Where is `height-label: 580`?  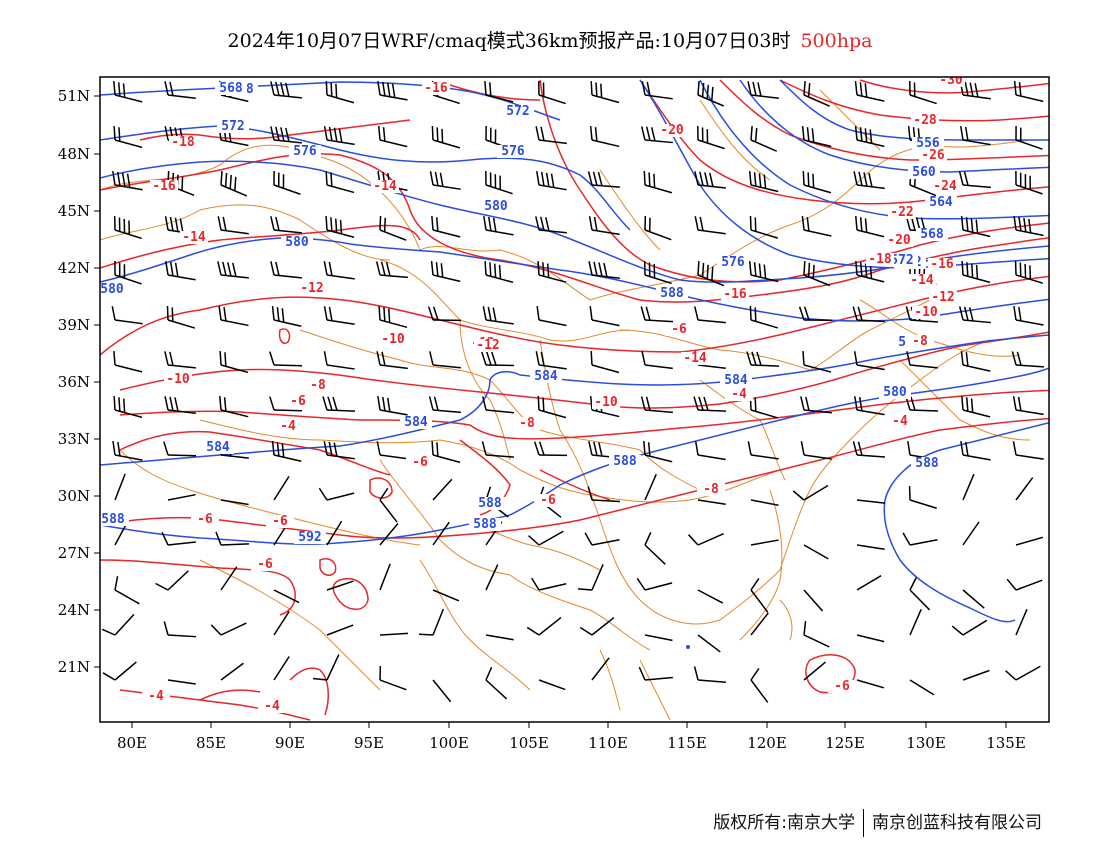 height-label: 580 is located at coordinates (895, 392).